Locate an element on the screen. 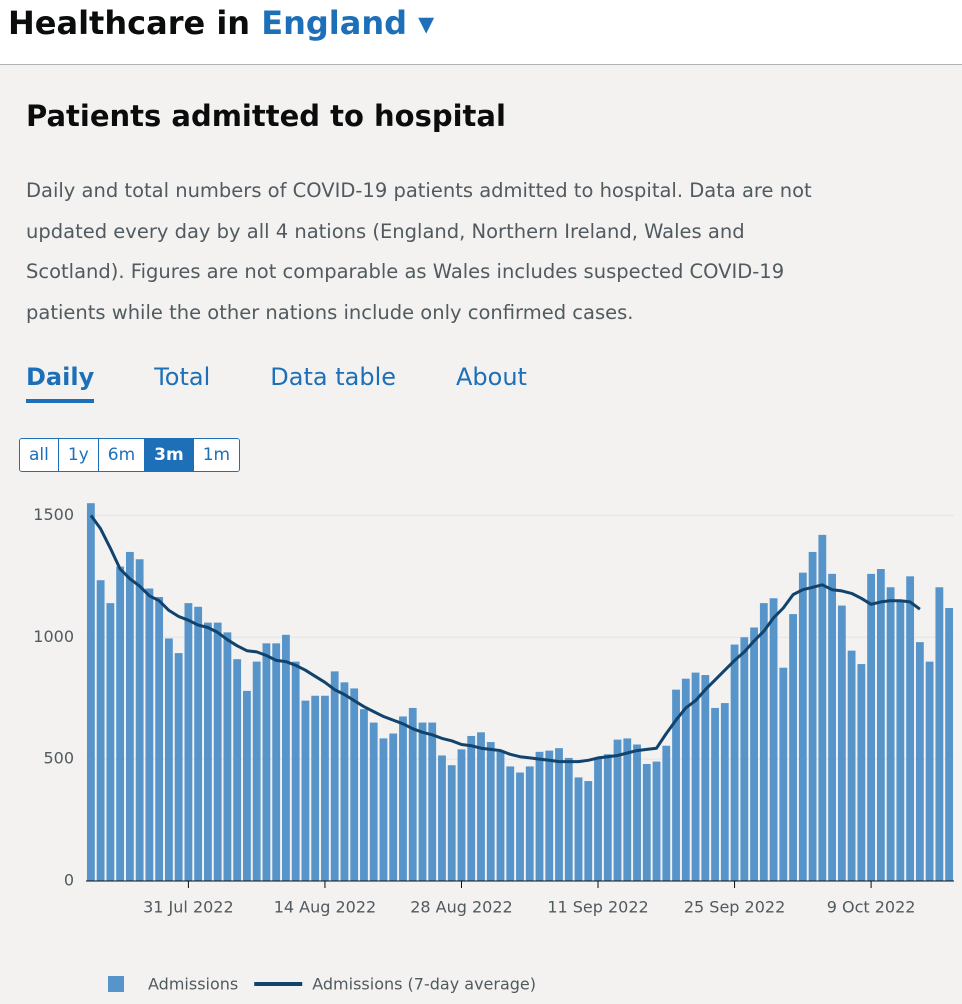 This screenshot has height=1004, width=962. tab: Data table is located at coordinates (333, 377).